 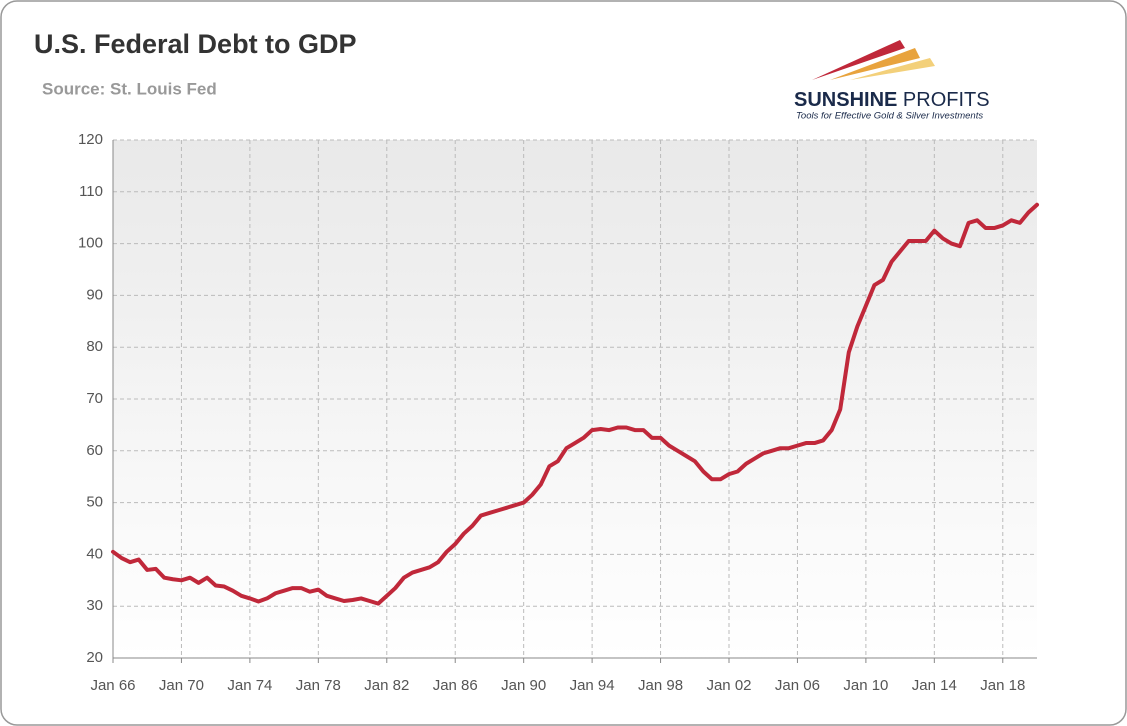 What do you see at coordinates (94, 605) in the screenshot?
I see `y-tick-label: 30` at bounding box center [94, 605].